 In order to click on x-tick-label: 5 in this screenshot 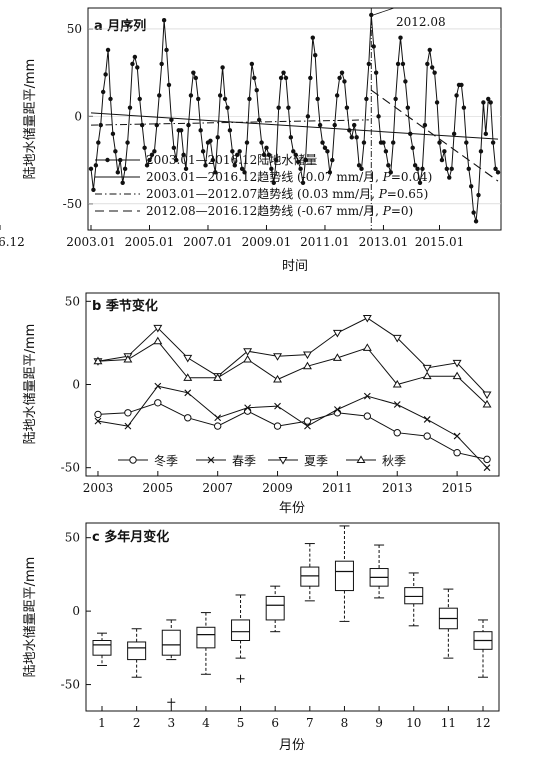, I will do `click(241, 723)`.